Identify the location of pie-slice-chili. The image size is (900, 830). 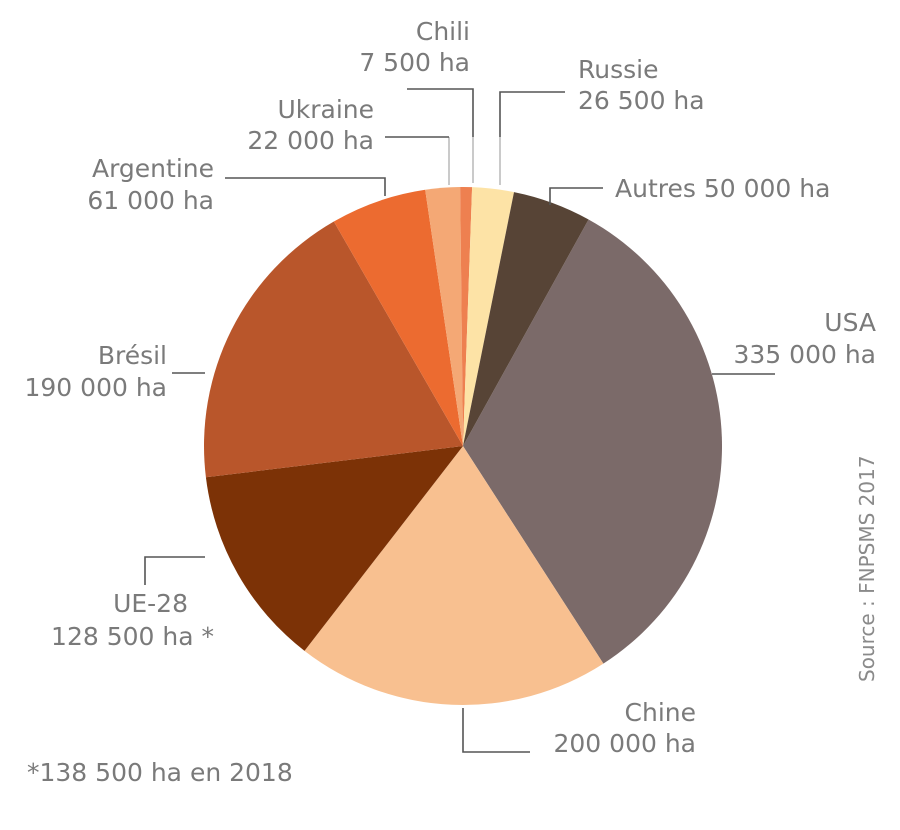
(466, 316).